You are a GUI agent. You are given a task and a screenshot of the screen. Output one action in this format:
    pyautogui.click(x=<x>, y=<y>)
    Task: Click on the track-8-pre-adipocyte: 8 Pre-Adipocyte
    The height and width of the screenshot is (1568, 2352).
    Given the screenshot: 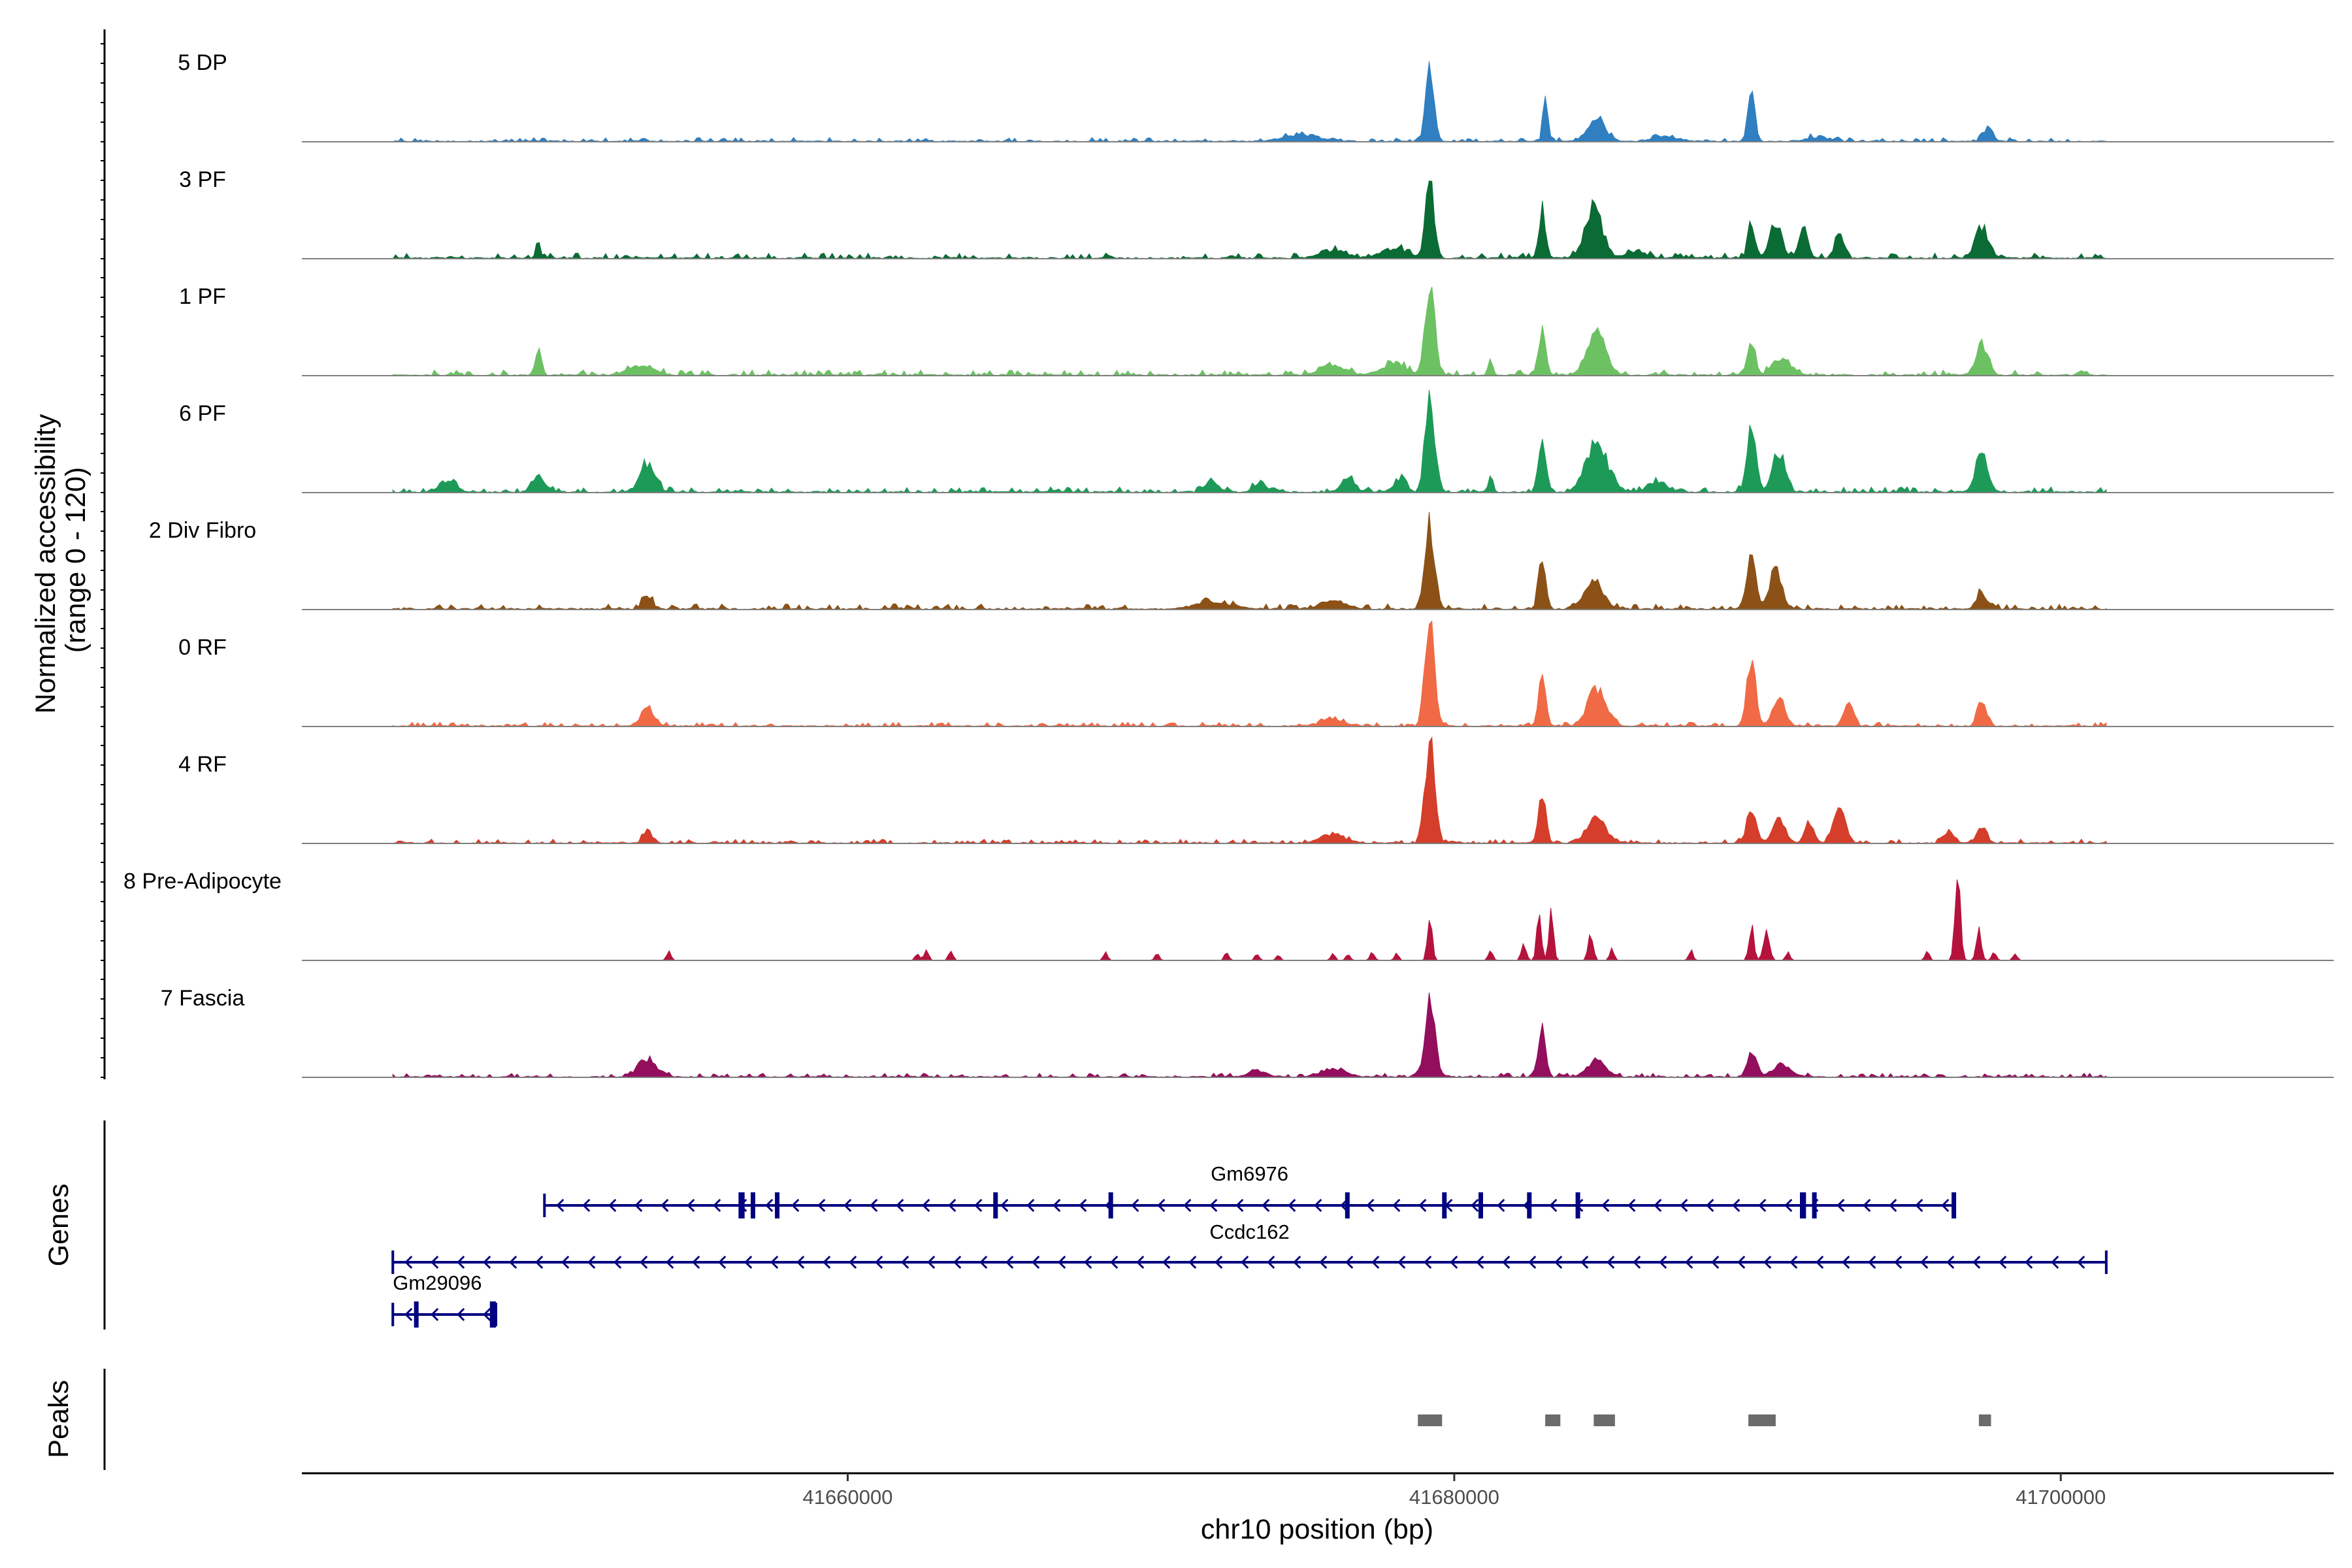 What is the action you would take?
    pyautogui.click(x=1228, y=915)
    